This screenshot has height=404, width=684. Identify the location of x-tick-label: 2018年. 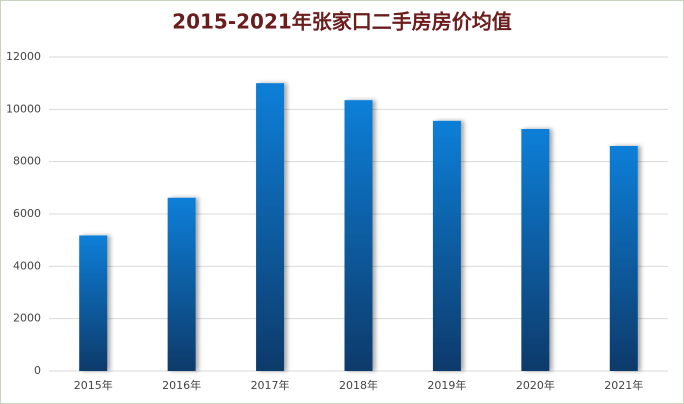
(358, 385).